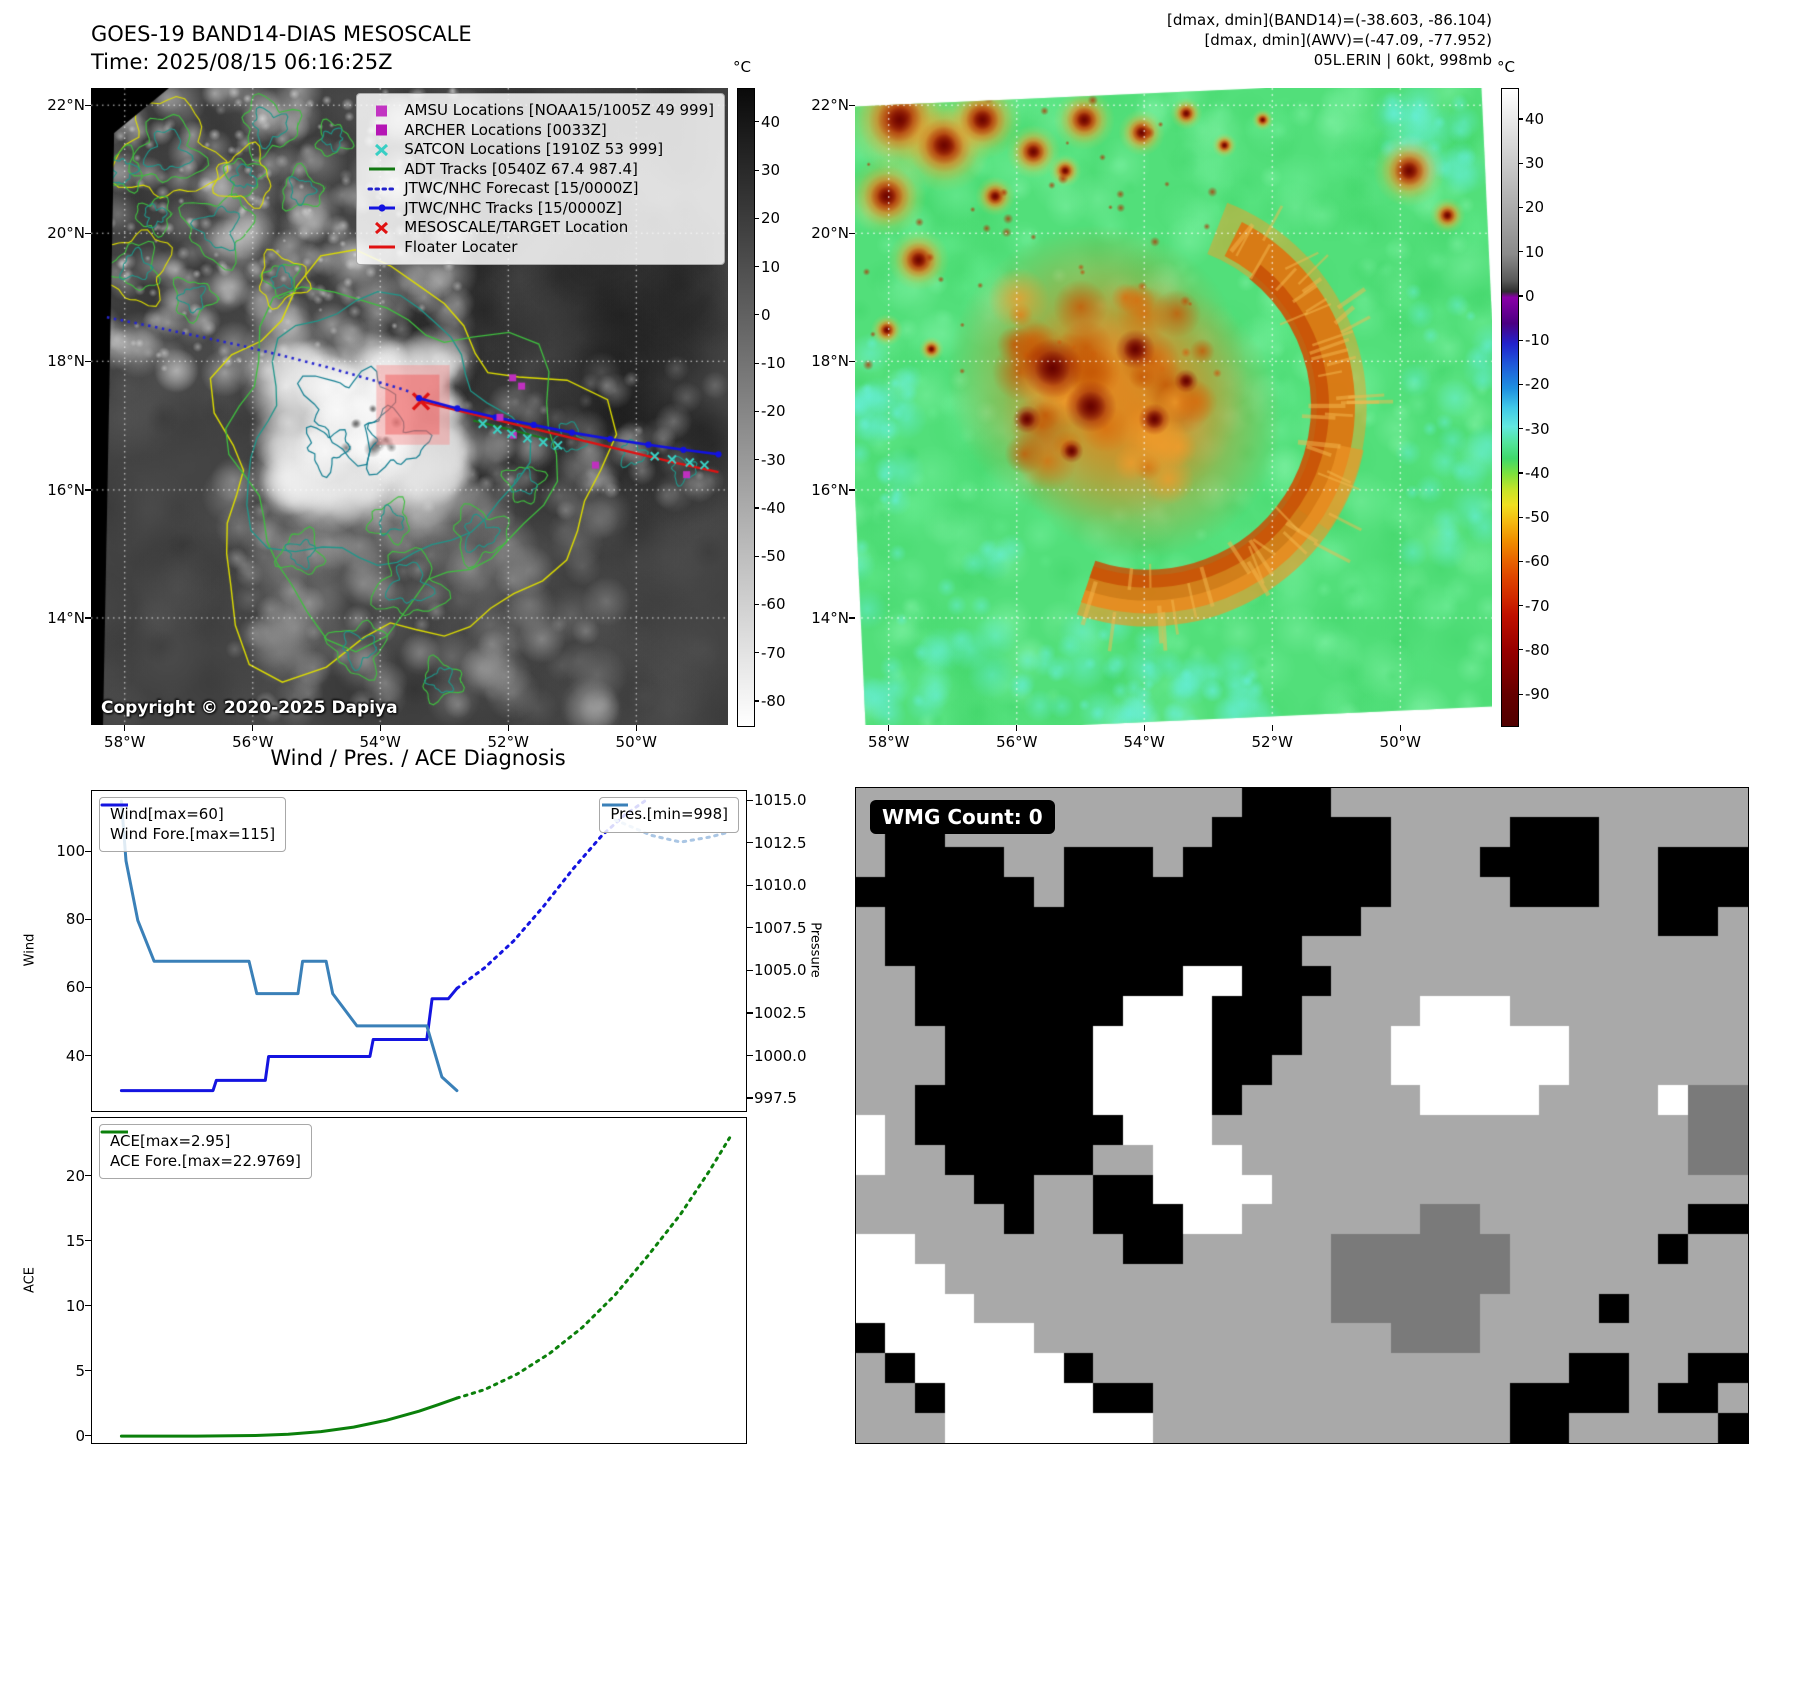  I want to click on wmg-count-badge: WMG Count: 0, so click(962, 817).